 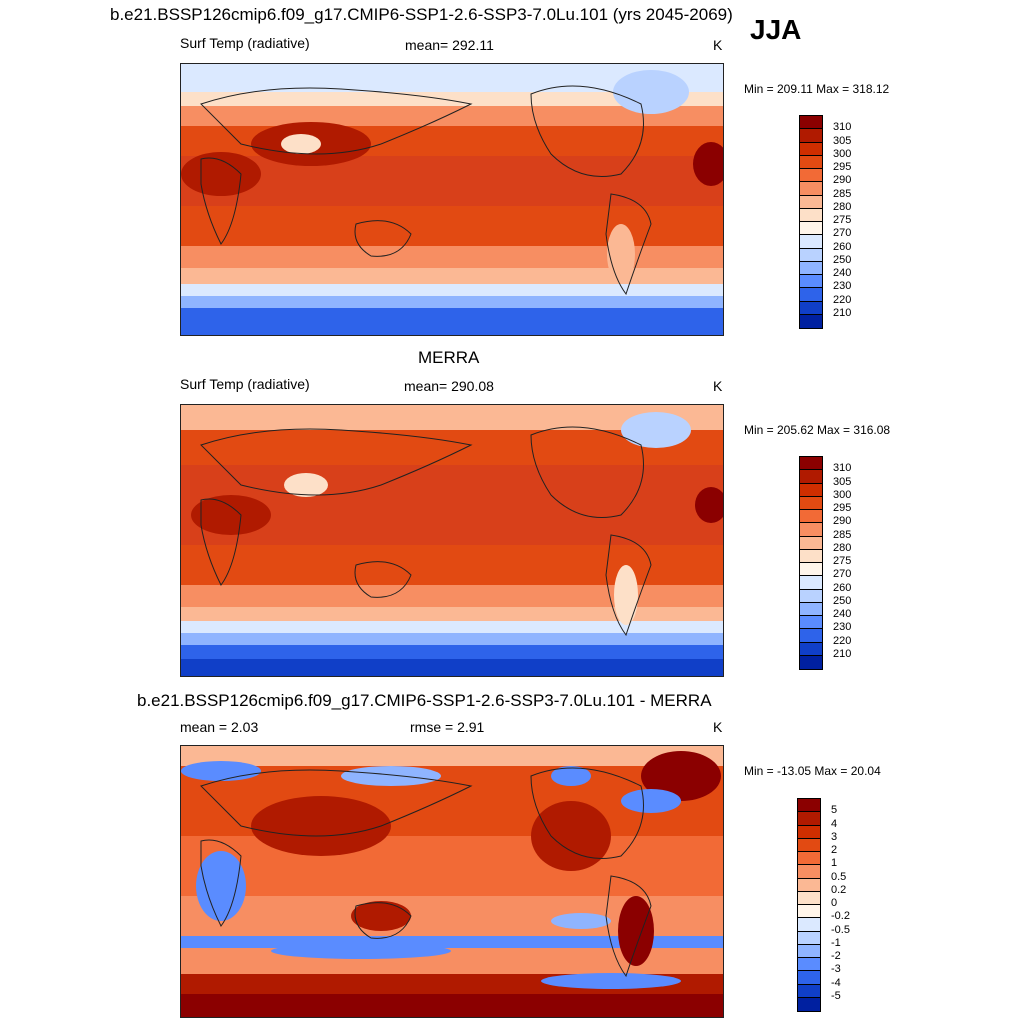 What do you see at coordinates (836, 969) in the screenshot?
I see `colorbar-tick-label: -3` at bounding box center [836, 969].